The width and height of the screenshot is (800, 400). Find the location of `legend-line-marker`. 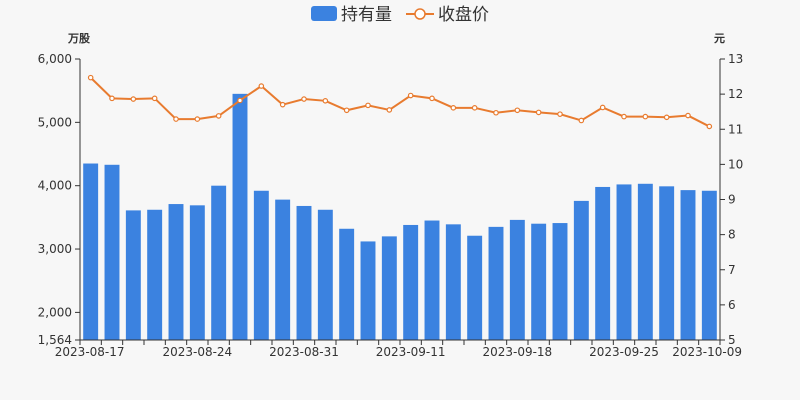

legend-line-marker is located at coordinates (420, 14).